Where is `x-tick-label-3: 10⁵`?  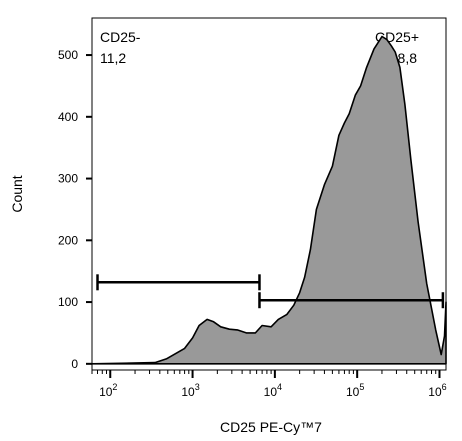 x-tick-label-3: 10⁵ is located at coordinates (355, 390).